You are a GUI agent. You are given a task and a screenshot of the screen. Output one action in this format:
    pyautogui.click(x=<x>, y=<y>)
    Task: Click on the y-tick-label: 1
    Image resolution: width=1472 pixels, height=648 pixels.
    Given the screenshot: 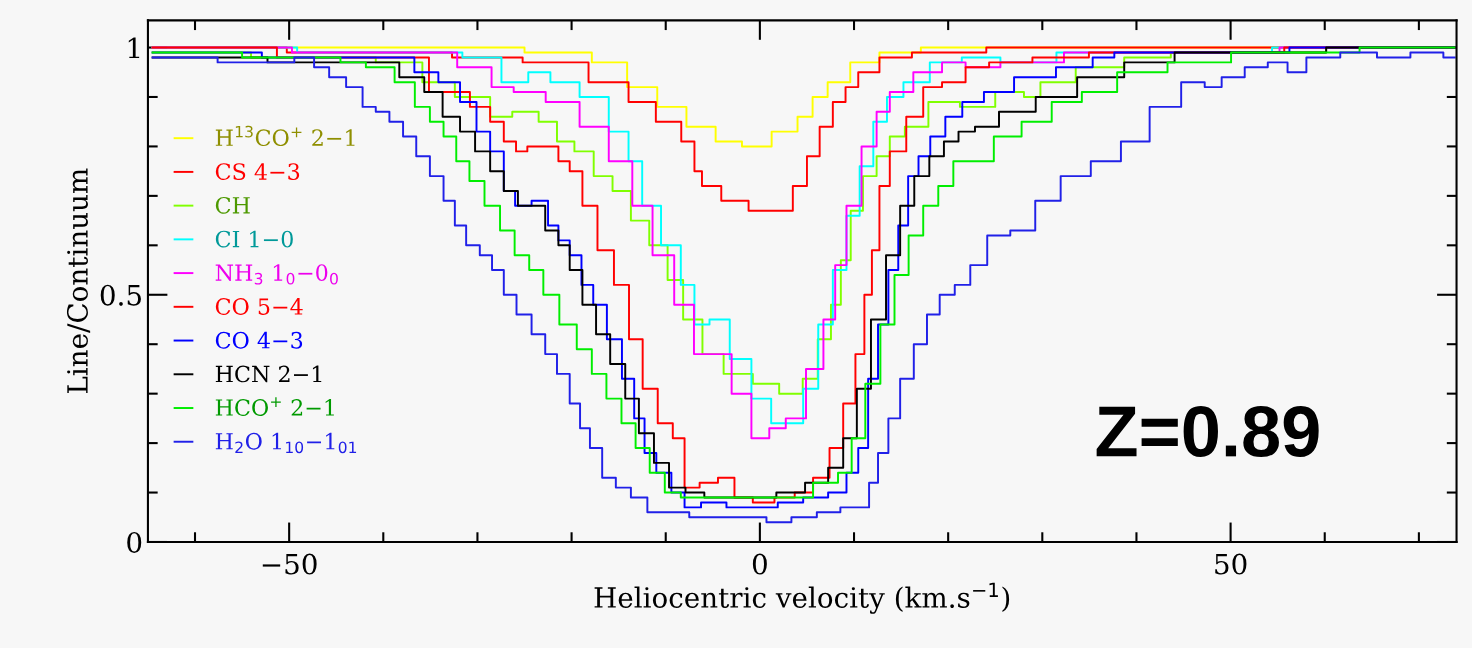 What is the action you would take?
    pyautogui.click(x=134, y=48)
    